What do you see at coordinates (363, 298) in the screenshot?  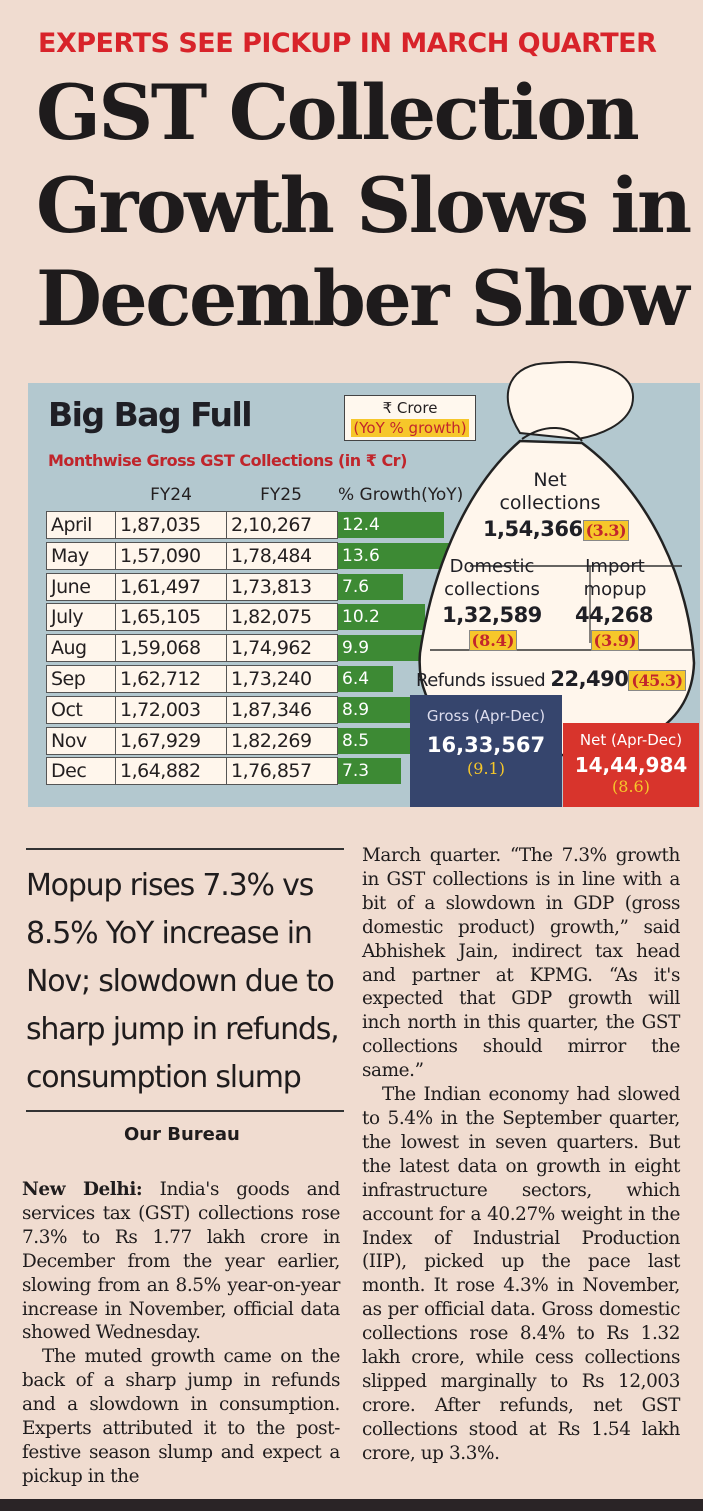 I see `headline-line-3: December Show` at bounding box center [363, 298].